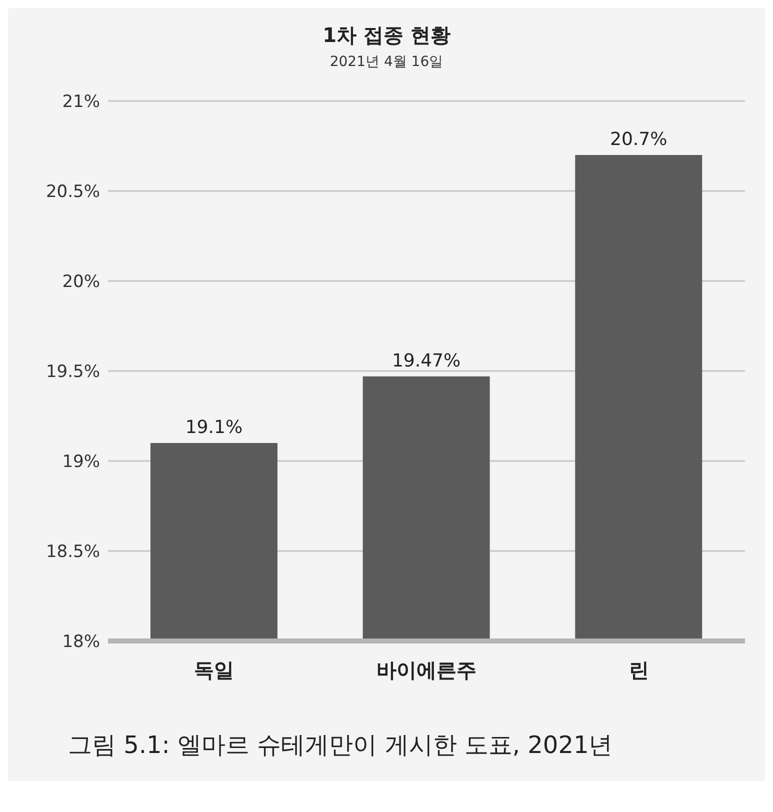 The image size is (773, 812). Describe the element at coordinates (214, 670) in the screenshot. I see `x-tick-label: 독일` at that location.